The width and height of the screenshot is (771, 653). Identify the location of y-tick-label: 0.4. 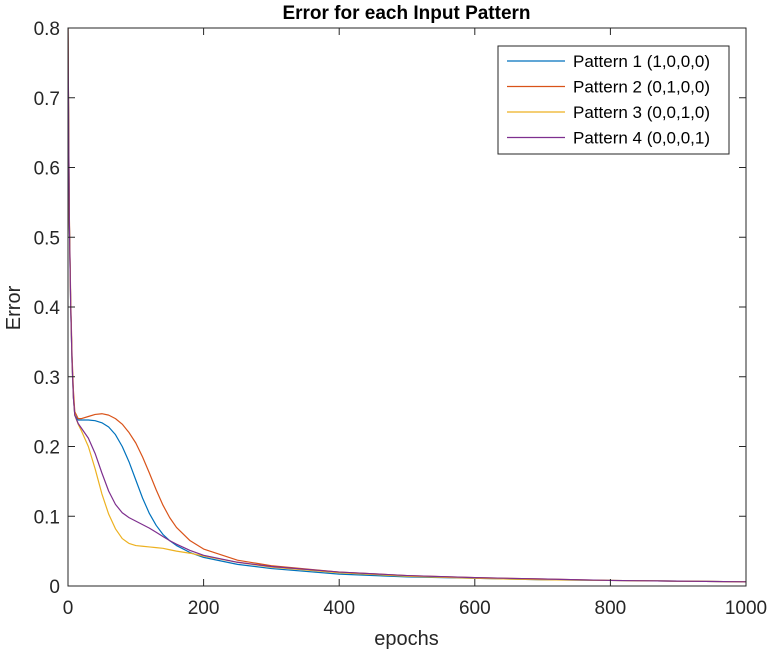
(47, 308).